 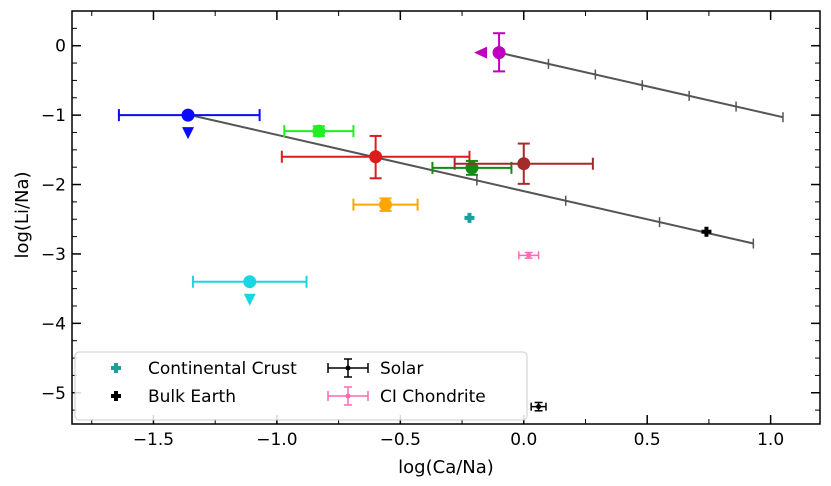 What do you see at coordinates (446, 467) in the screenshot?
I see `x-axis-label: log(Ca/Na)` at bounding box center [446, 467].